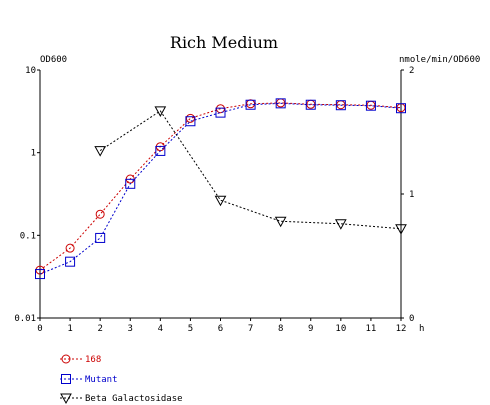 This screenshot has width=490, height=405. Describe the element at coordinates (250, 329) in the screenshot. I see `x-tick-label: 7` at that location.